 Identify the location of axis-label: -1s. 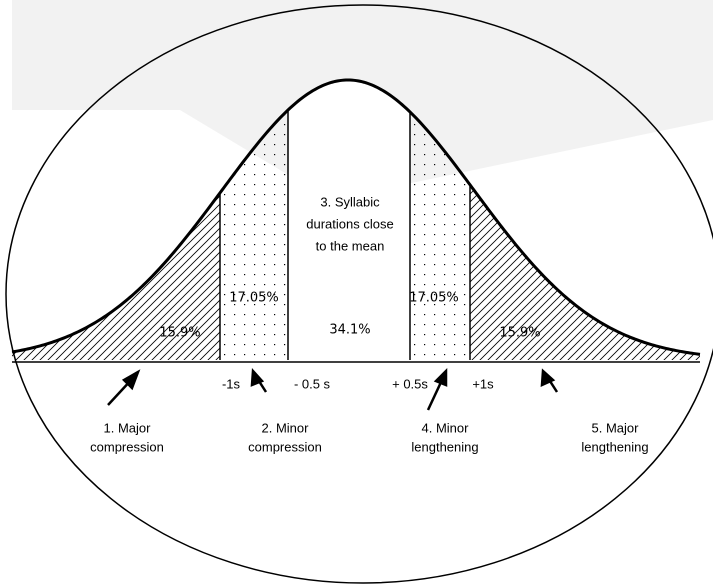
(231, 383).